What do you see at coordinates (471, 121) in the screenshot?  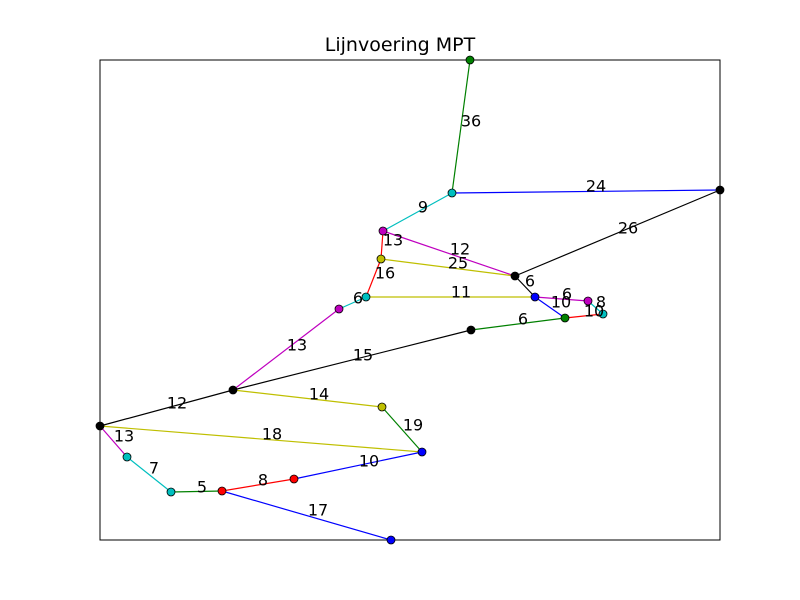 I see `edge-label: 36` at bounding box center [471, 121].